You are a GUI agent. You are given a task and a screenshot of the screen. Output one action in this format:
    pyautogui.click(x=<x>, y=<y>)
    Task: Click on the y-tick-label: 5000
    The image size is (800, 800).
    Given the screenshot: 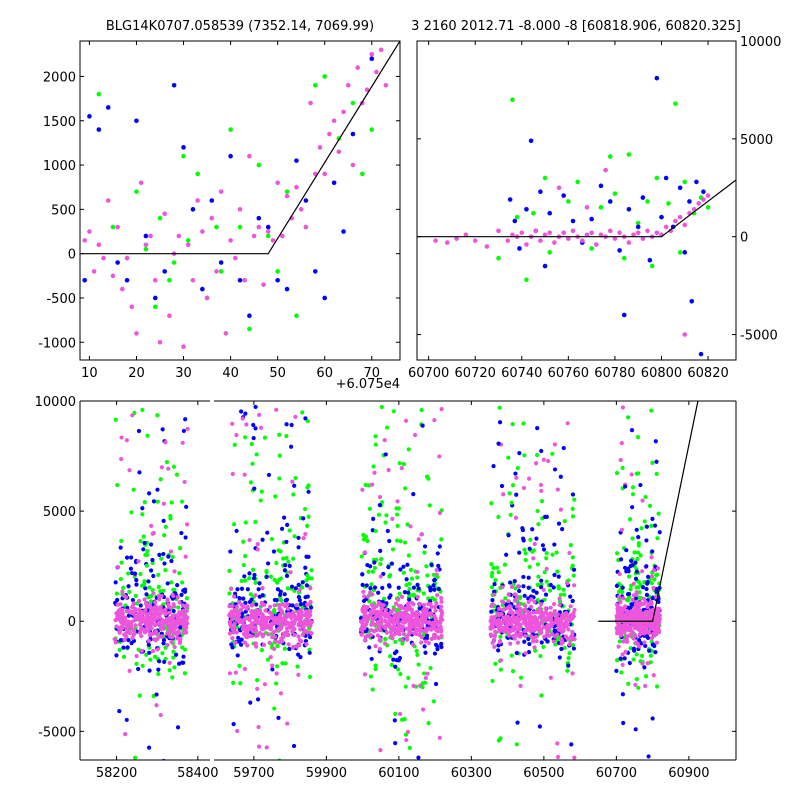 What is the action you would take?
    pyautogui.click(x=756, y=140)
    